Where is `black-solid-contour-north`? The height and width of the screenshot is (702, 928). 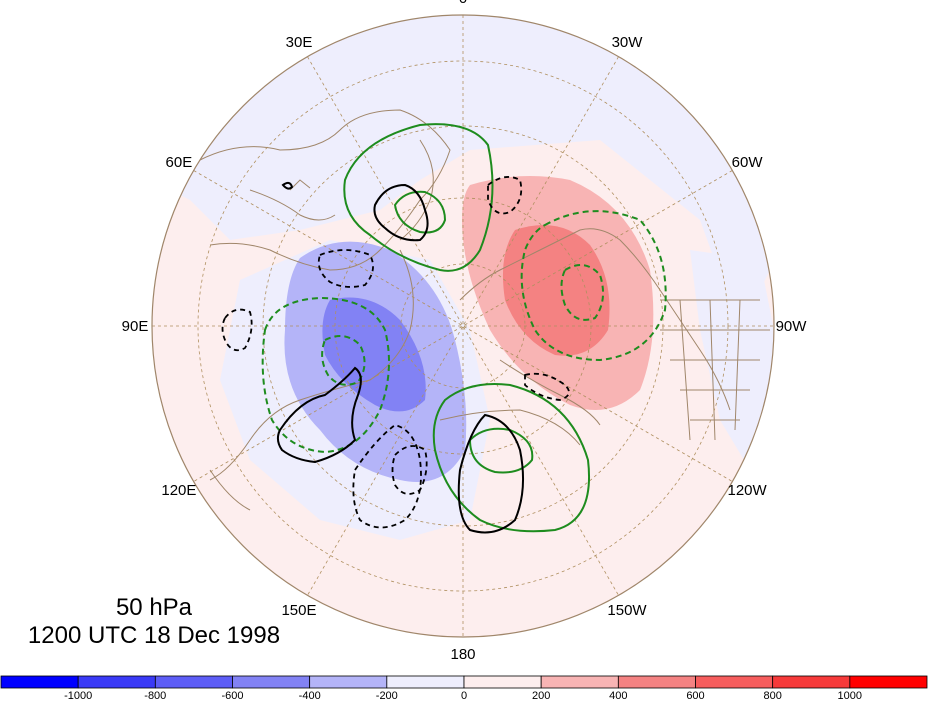 black-solid-contour-north is located at coordinates (401, 212).